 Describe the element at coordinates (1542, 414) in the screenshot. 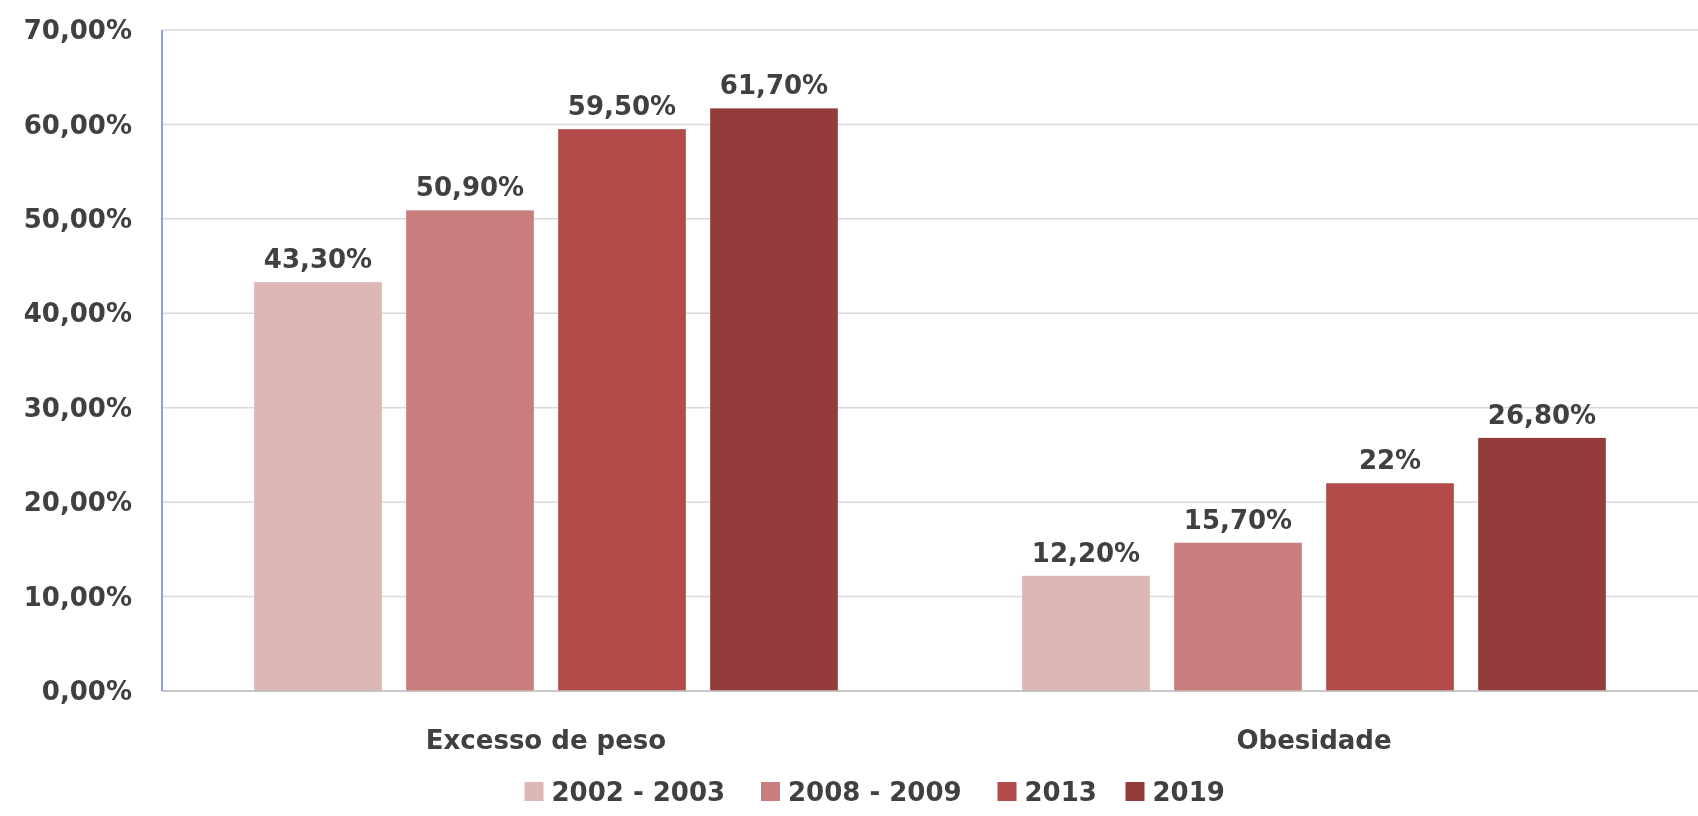

I see `data-label: 26,80%` at that location.